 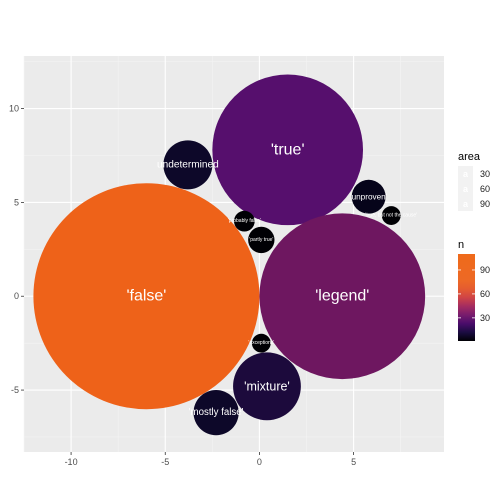 I want to click on bubble-label-3: undetermined, so click(x=188, y=164).